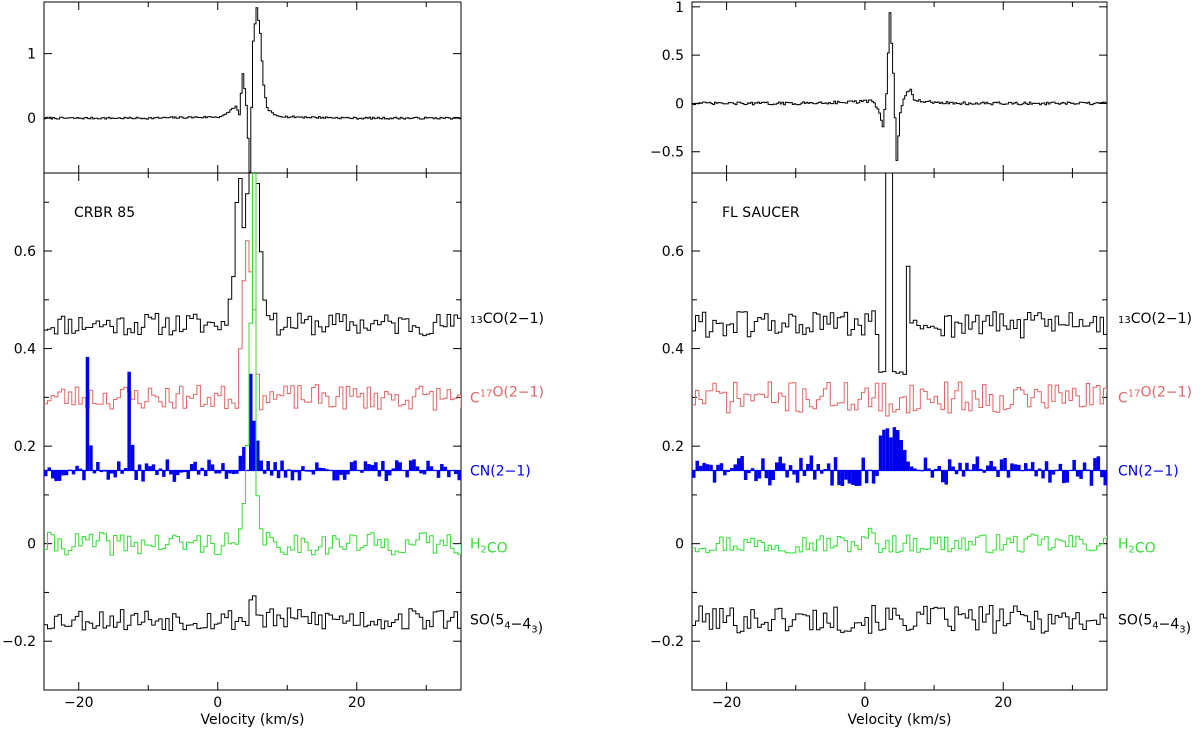  Describe the element at coordinates (1137, 547) in the screenshot. I see `series-label: H2CO` at that location.